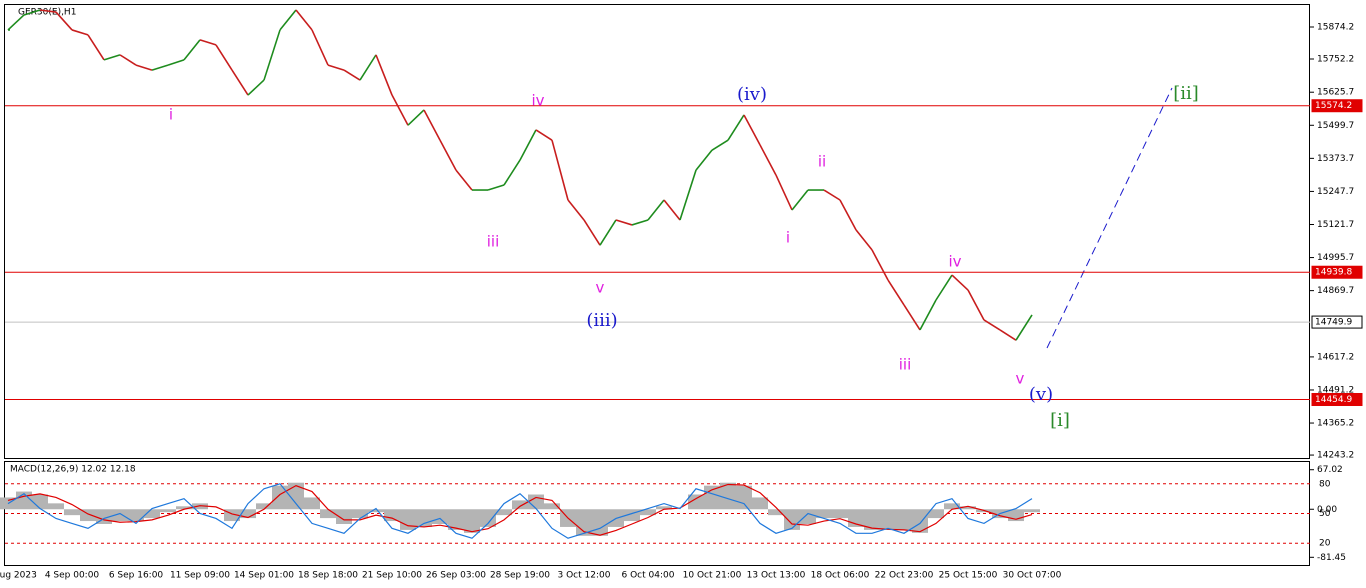  I want to click on wave-label: (iv), so click(752, 94).